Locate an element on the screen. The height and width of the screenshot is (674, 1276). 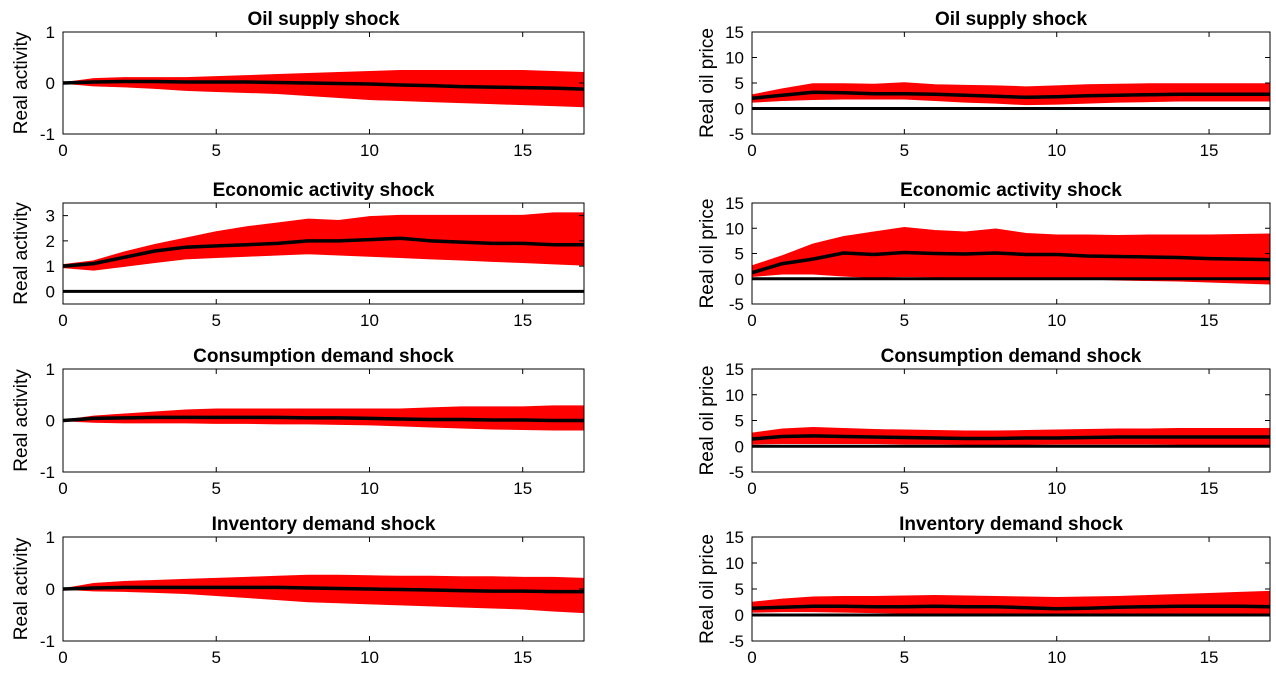
y-tick-label: 3 is located at coordinates (50, 216).